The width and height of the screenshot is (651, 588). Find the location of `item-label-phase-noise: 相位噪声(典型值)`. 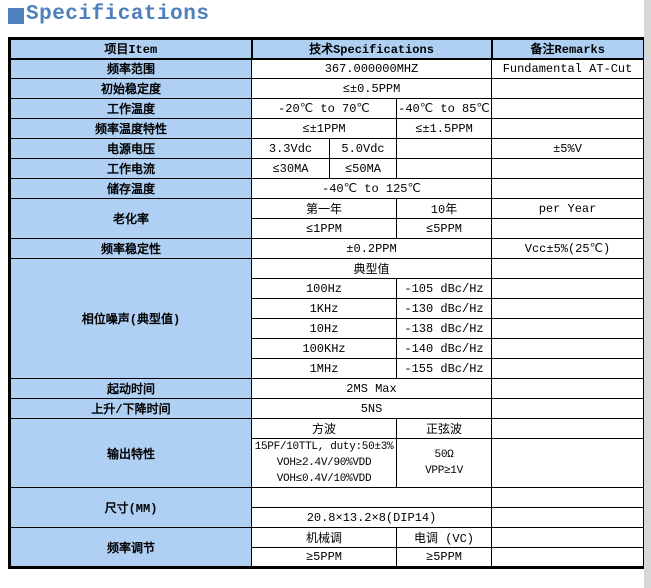

item-label-phase-noise: 相位噪声(典型值) is located at coordinates (130, 318).